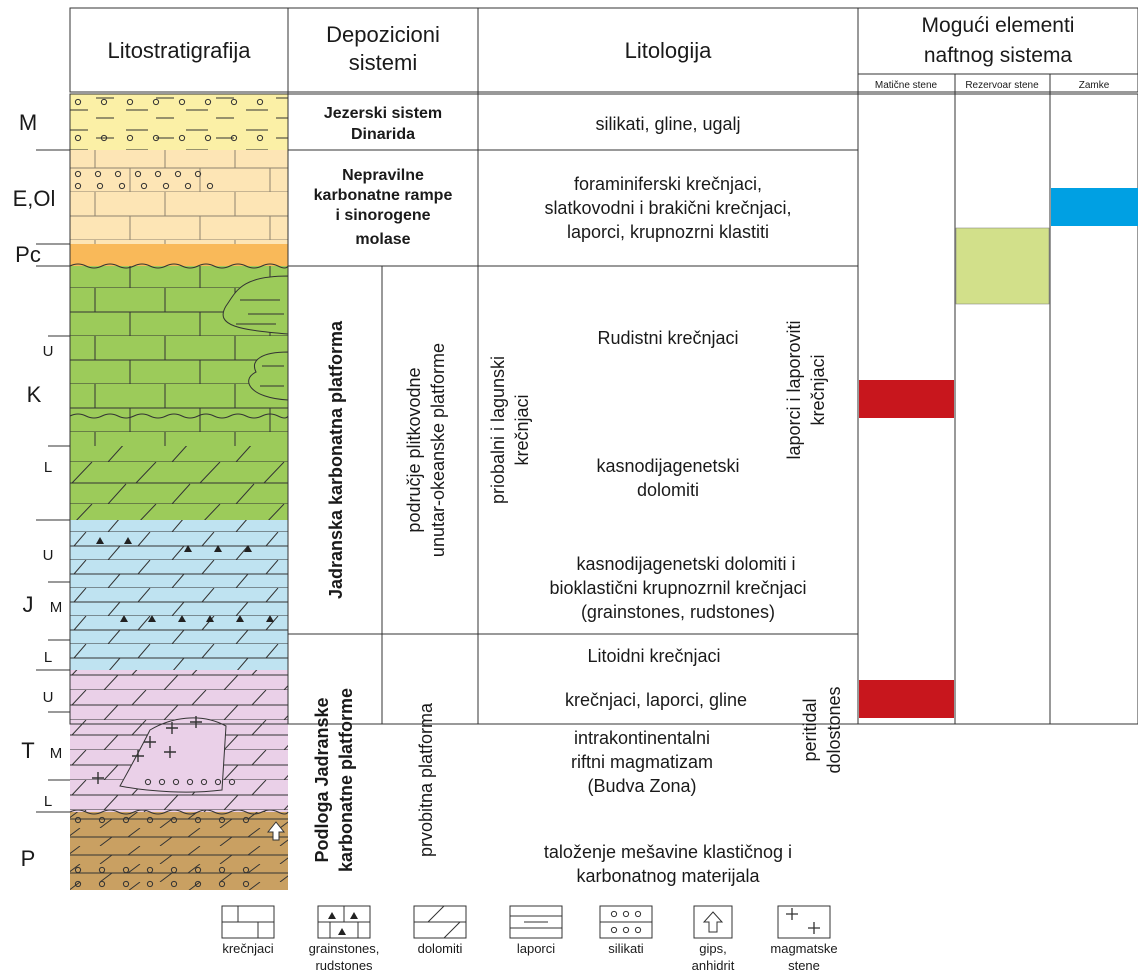 The height and width of the screenshot is (980, 1138). Describe the element at coordinates (173, 755) in the screenshot. I see `magmatic-body` at that location.